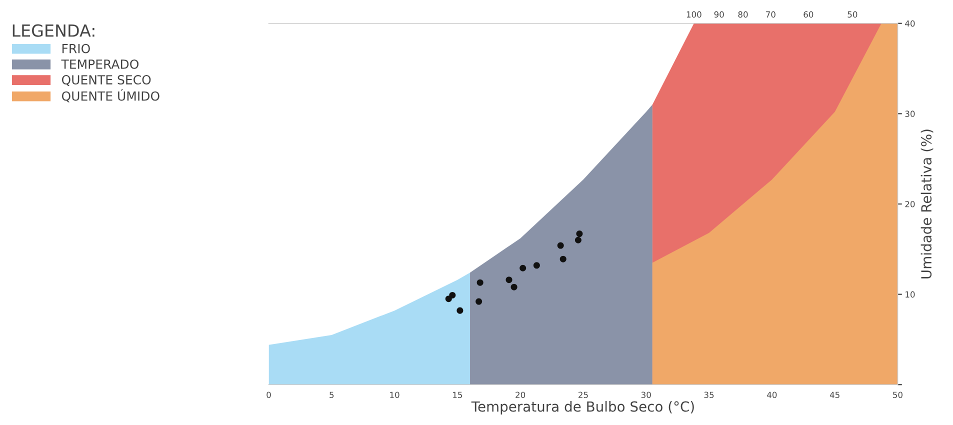 The height and width of the screenshot is (425, 953). What do you see at coordinates (910, 204) in the screenshot?
I see `y-tick-label: 20` at bounding box center [910, 204].